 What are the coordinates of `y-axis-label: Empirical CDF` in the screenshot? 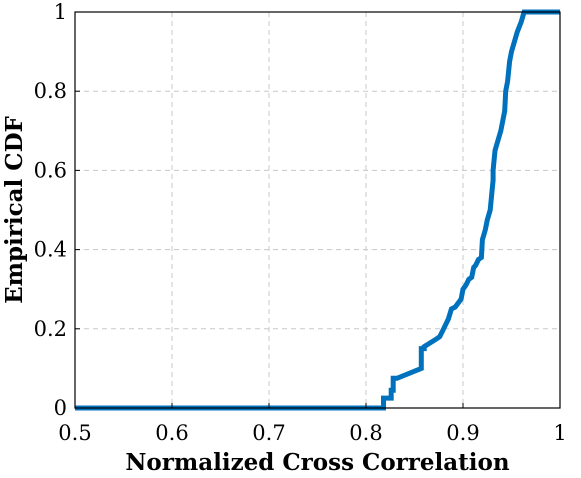 It's located at (14, 209).